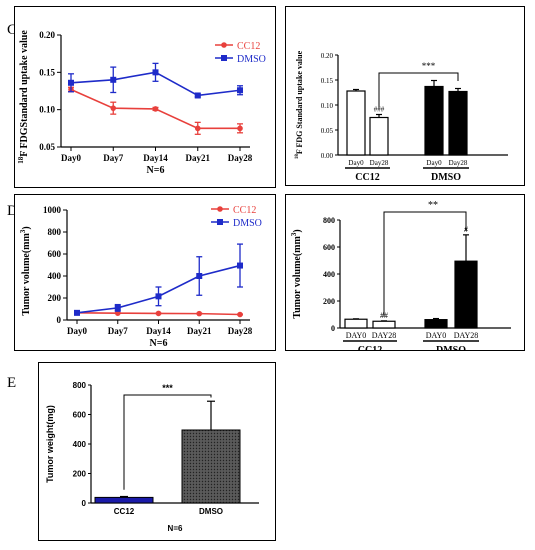  I want to click on c-bar-group-label: DMSO, so click(446, 177).